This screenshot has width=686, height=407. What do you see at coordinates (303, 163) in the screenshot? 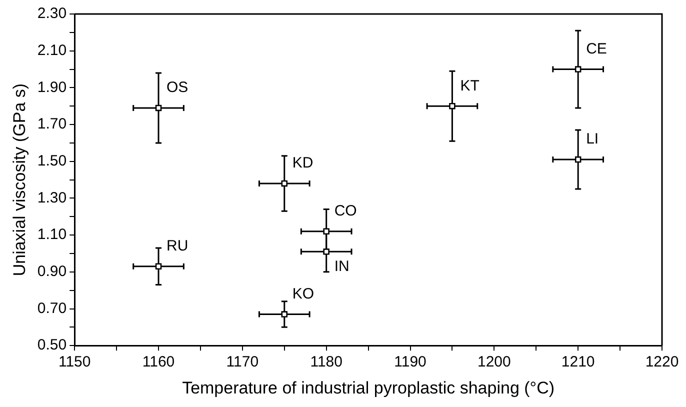
I see `annotation: KD` at bounding box center [303, 163].